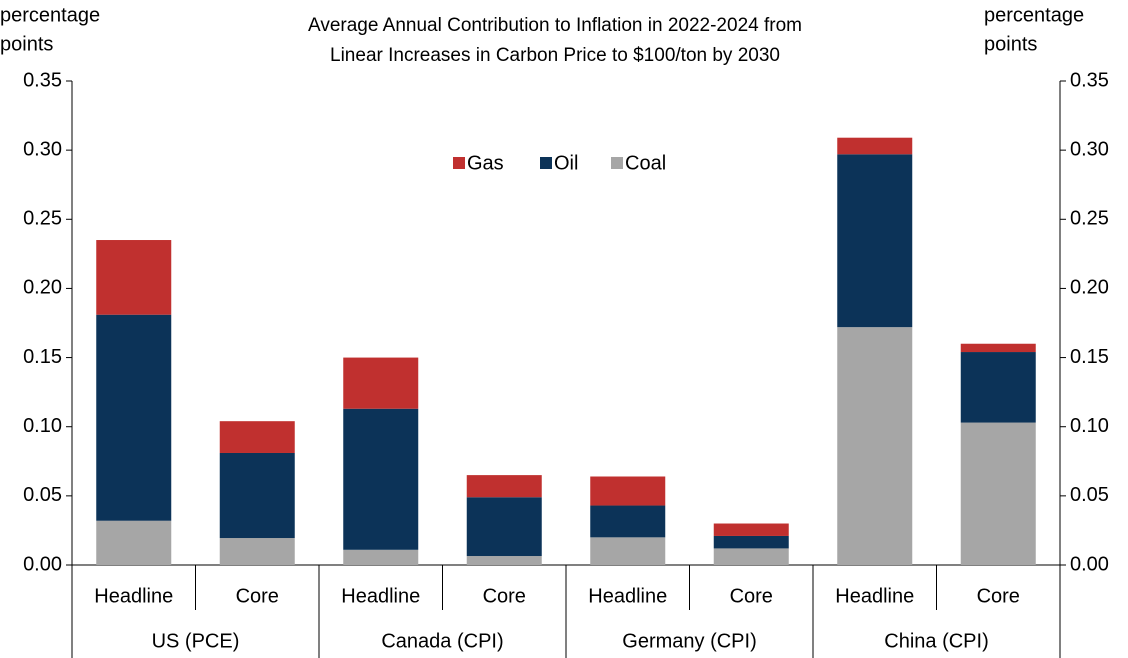 The height and width of the screenshot is (658, 1128). What do you see at coordinates (42, 495) in the screenshot?
I see `y-tick-label: 0.05` at bounding box center [42, 495].